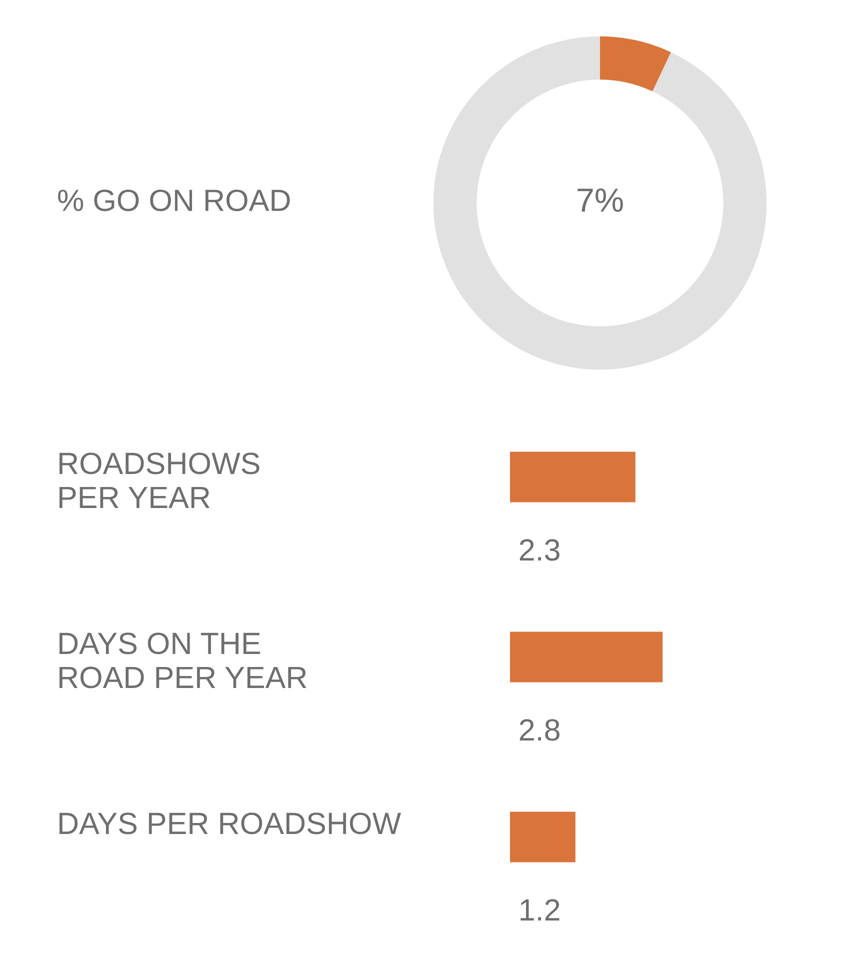  I want to click on data-label: 2.3, so click(540, 550).